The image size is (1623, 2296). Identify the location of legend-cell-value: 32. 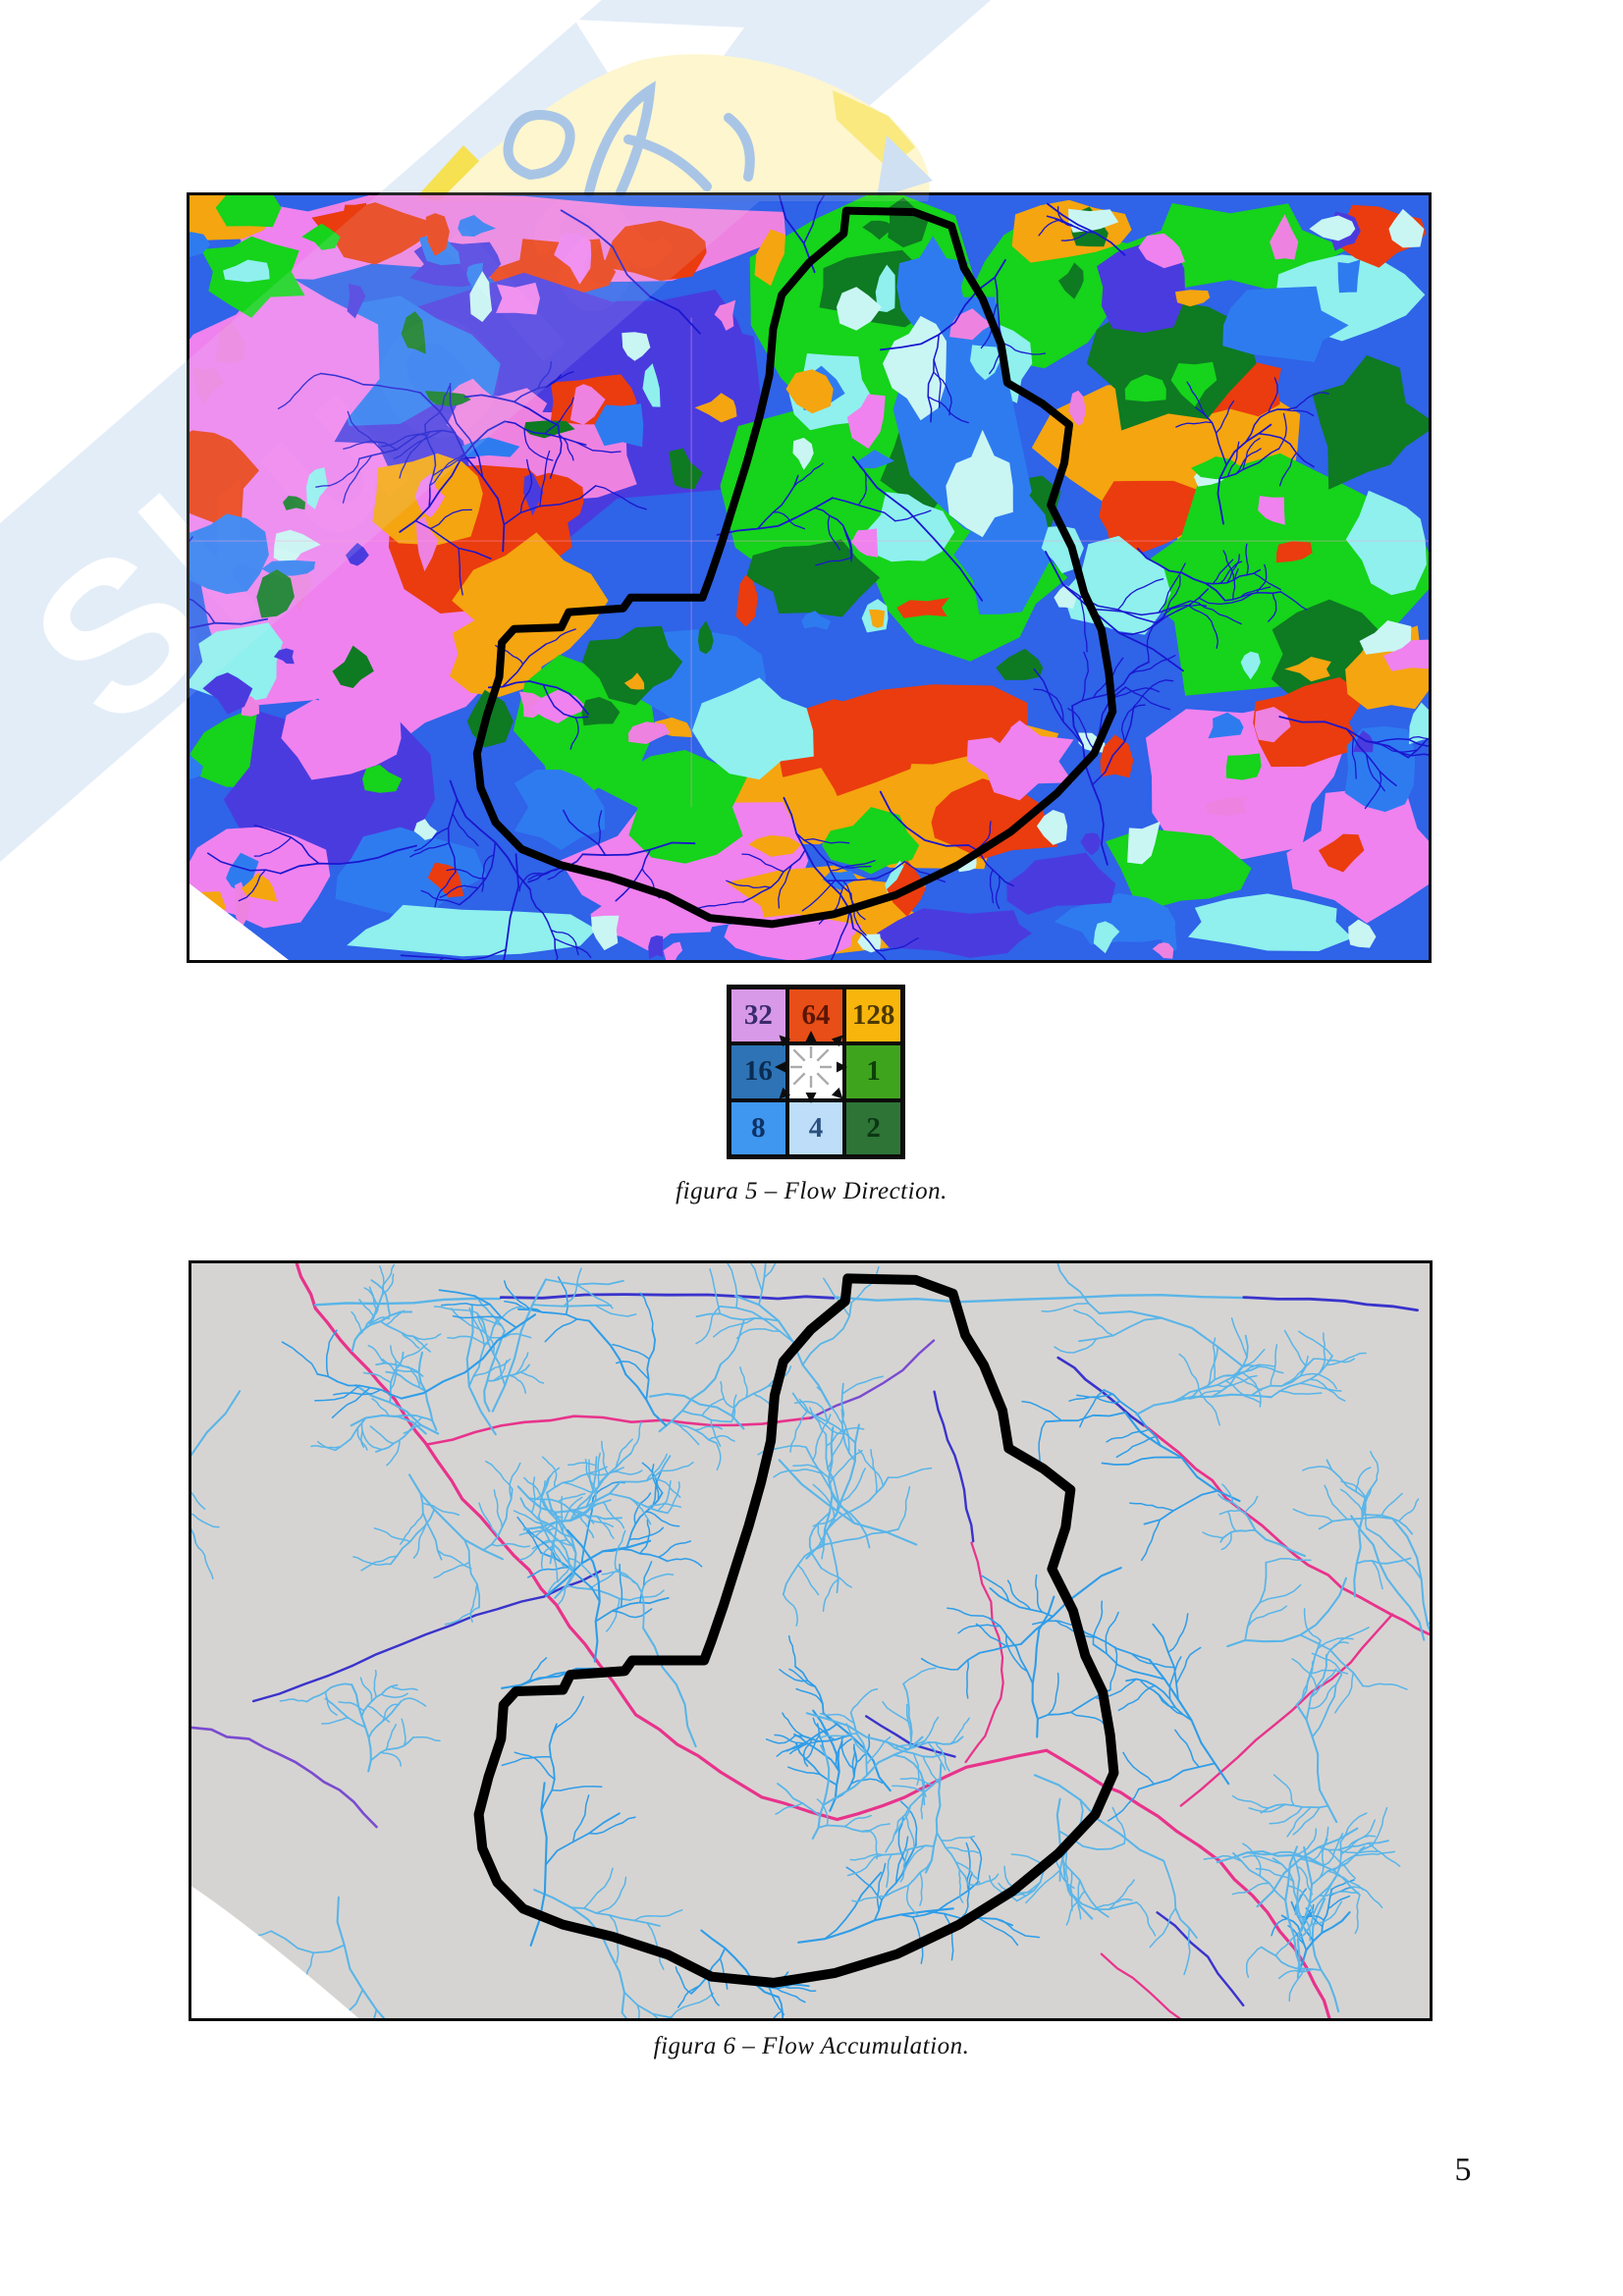
(758, 1015).